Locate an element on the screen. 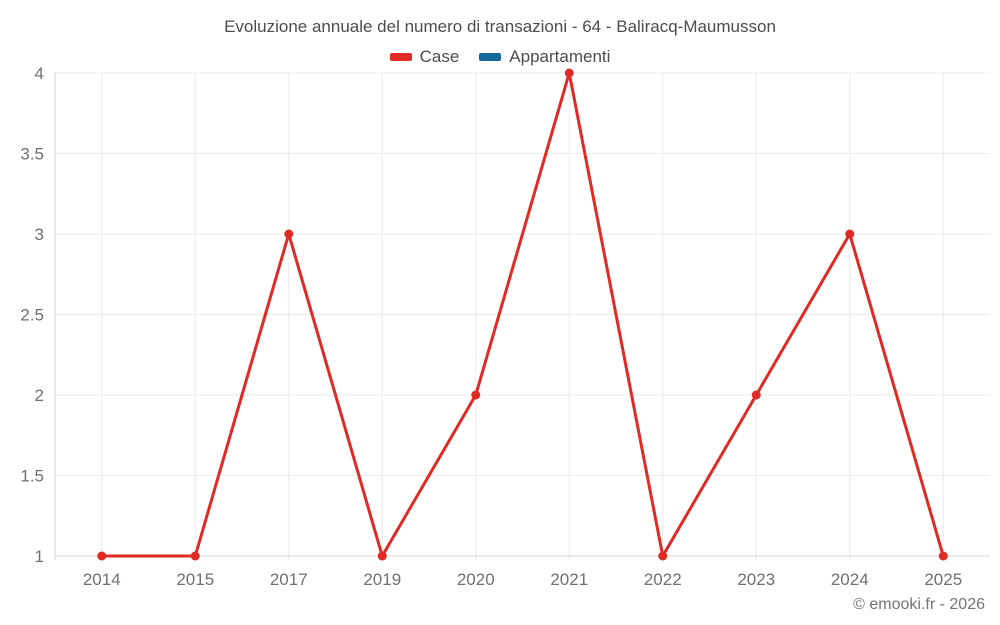 Image resolution: width=1000 pixels, height=625 pixels. x-tick-label: 2019 is located at coordinates (382, 579).